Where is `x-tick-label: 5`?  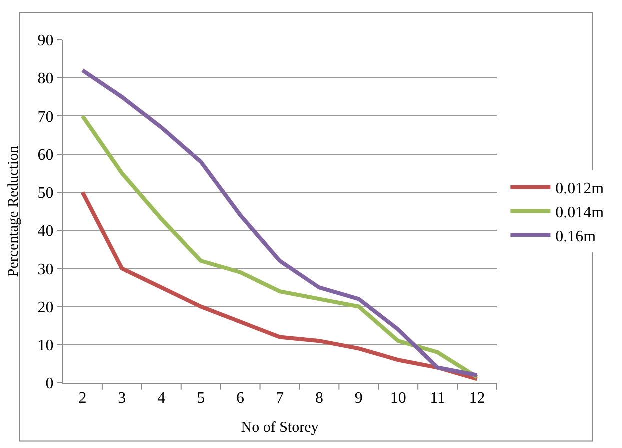 x-tick-label: 5 is located at coordinates (201, 399).